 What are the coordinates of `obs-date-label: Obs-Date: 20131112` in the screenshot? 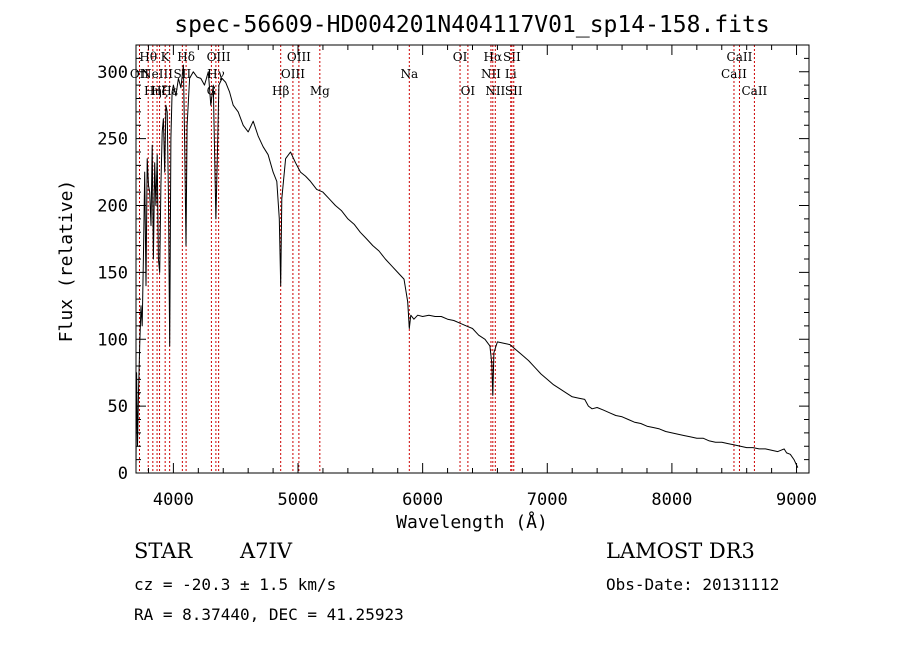 It's located at (692, 584).